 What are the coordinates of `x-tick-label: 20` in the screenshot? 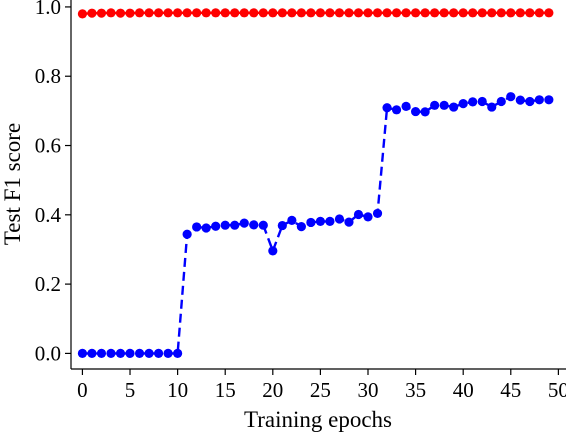 It's located at (272, 390).